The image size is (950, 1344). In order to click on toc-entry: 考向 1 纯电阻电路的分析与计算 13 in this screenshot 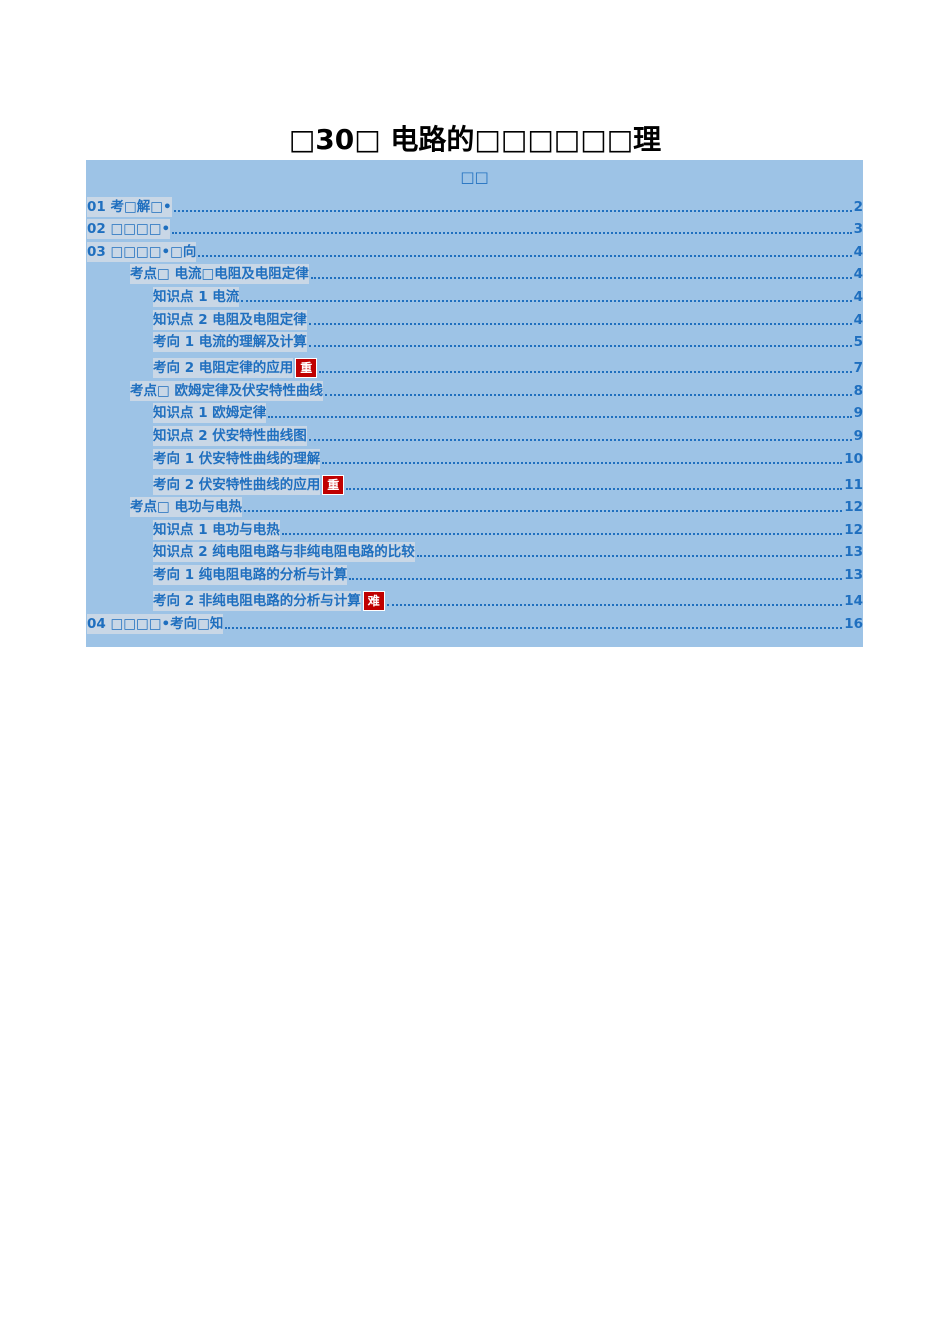, I will do `click(474, 573)`.